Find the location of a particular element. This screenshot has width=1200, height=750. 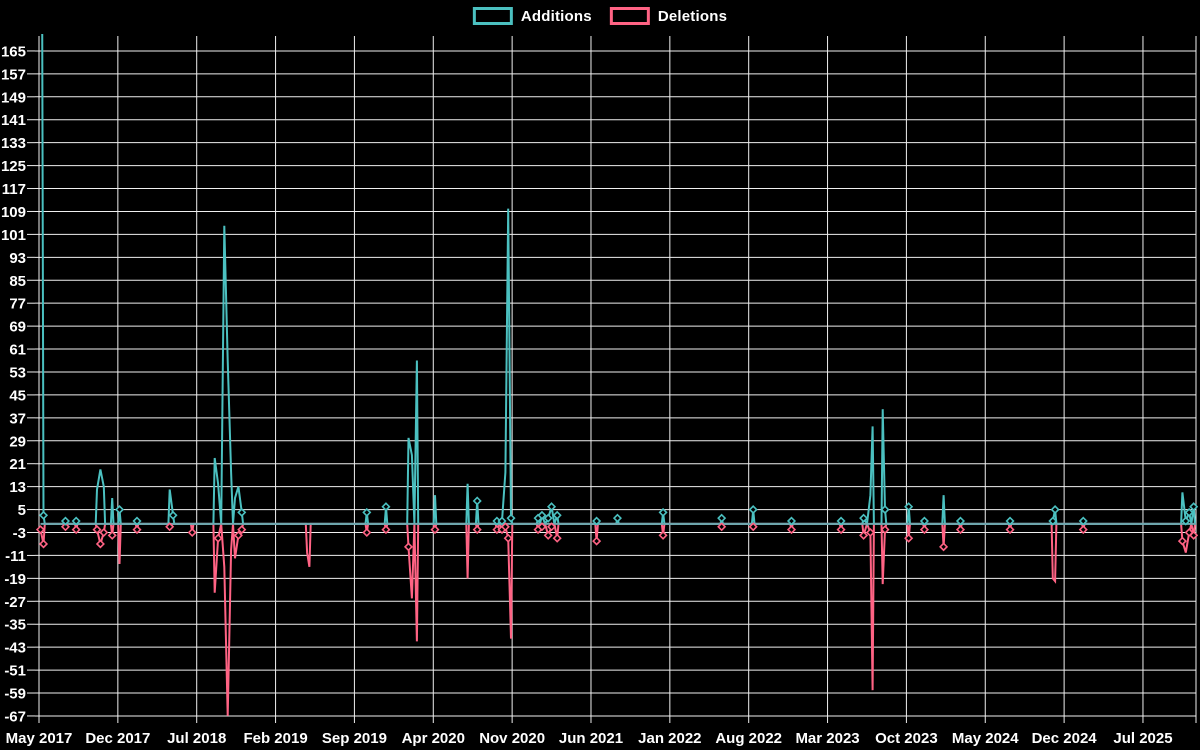

x-tick-label: May 2024 is located at coordinates (985, 738).